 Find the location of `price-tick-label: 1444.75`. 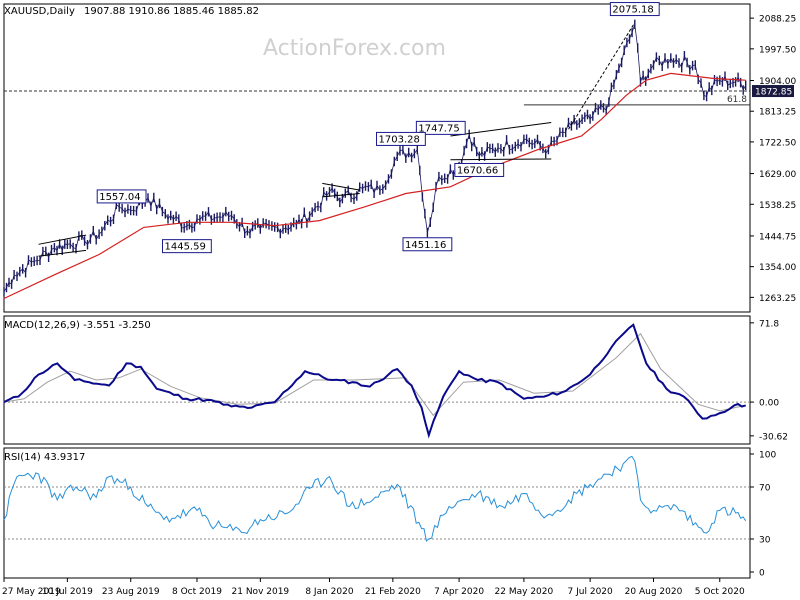

price-tick-label: 1444.75 is located at coordinates (777, 237).